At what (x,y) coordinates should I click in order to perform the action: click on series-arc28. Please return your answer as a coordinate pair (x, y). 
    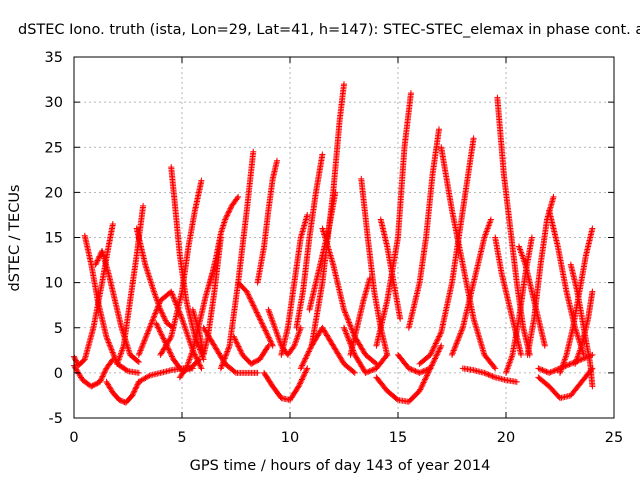
    Looking at the image, I should click on (349, 296).